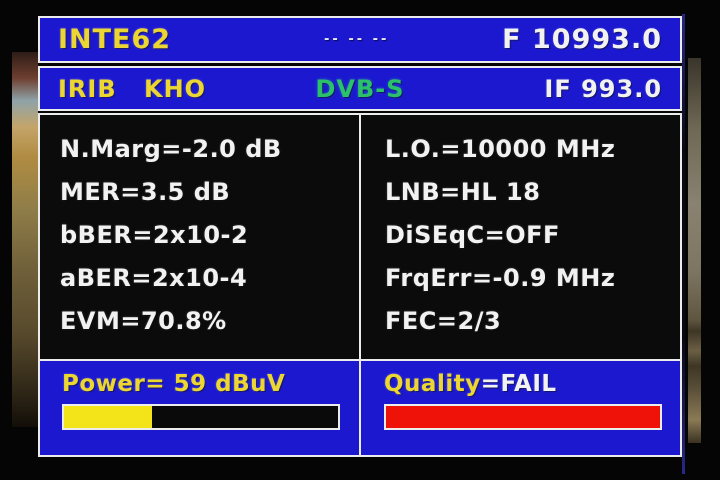 The width and height of the screenshot is (720, 480). What do you see at coordinates (154, 278) in the screenshot?
I see `measurement-aber: aBER=2x10-4` at bounding box center [154, 278].